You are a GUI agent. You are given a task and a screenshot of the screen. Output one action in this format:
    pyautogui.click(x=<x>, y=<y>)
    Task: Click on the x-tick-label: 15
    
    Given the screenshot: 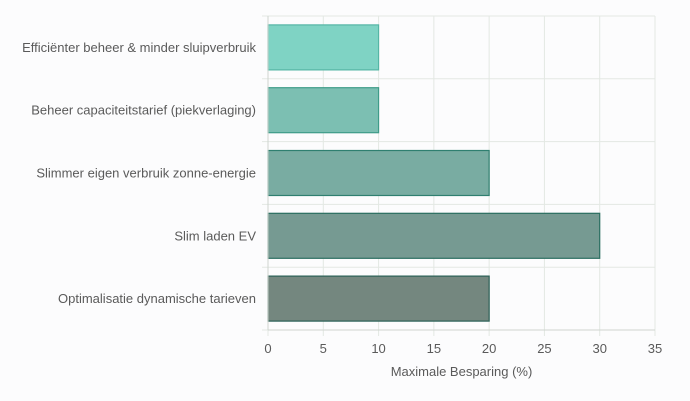 What is the action you would take?
    pyautogui.click(x=434, y=348)
    